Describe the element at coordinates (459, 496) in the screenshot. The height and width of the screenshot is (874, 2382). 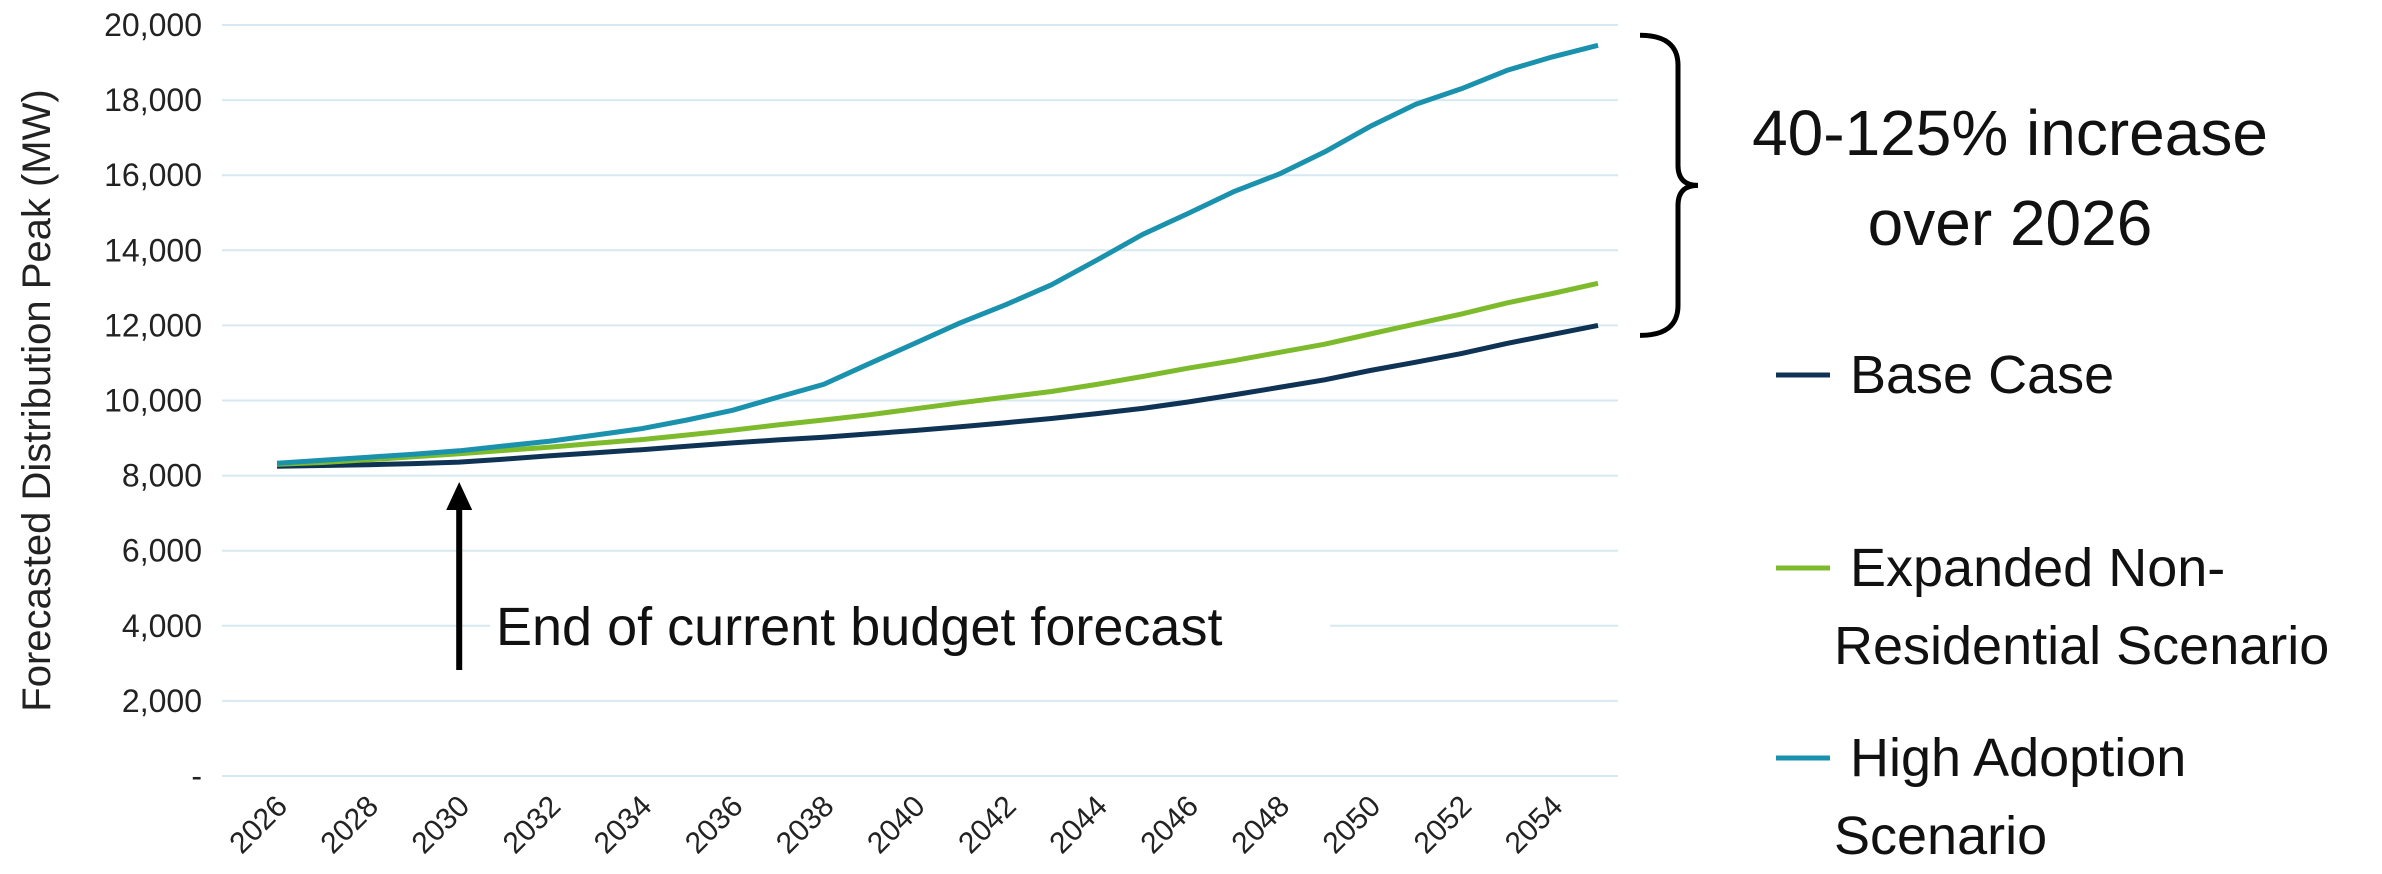
I see `budget-arrow-head` at that location.